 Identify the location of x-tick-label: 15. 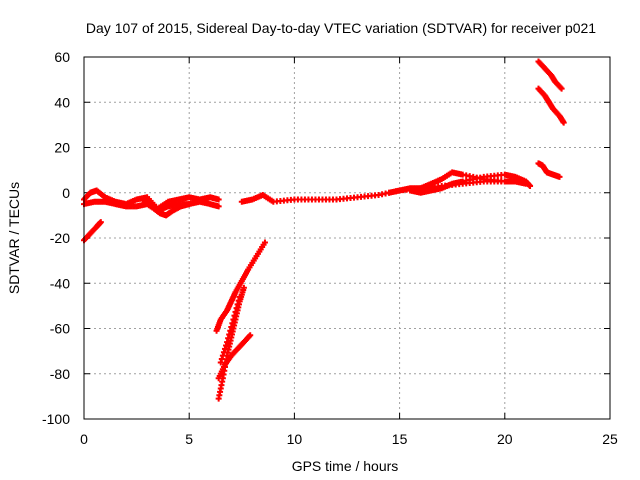
(400, 439).